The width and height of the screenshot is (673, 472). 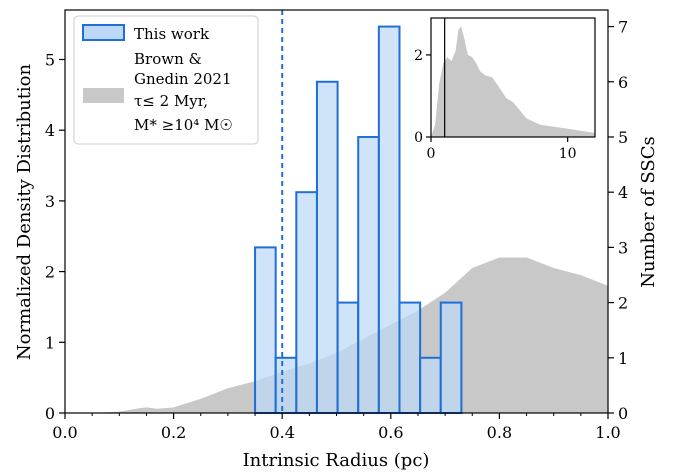 What do you see at coordinates (422, 97) in the screenshot?
I see `inset-y-ticks: 02` at bounding box center [422, 97].